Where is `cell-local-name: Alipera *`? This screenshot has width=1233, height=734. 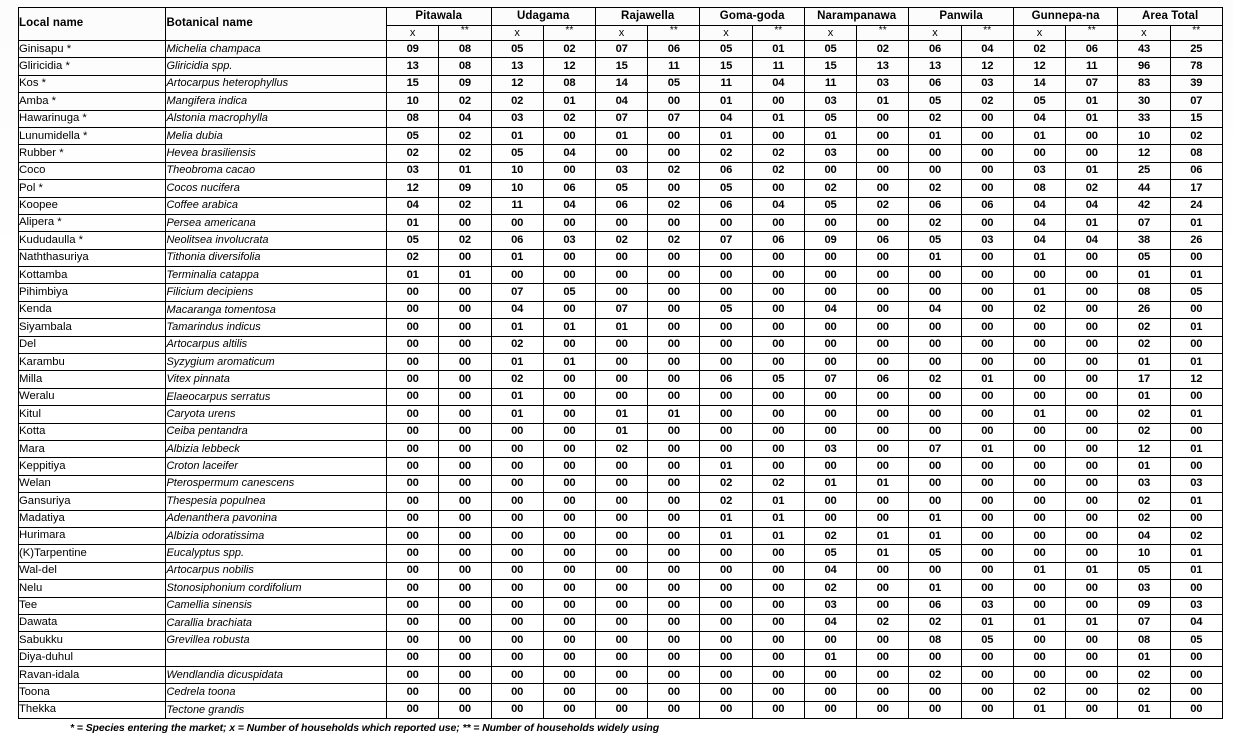
cell-local-name: Alipera * is located at coordinates (92, 223).